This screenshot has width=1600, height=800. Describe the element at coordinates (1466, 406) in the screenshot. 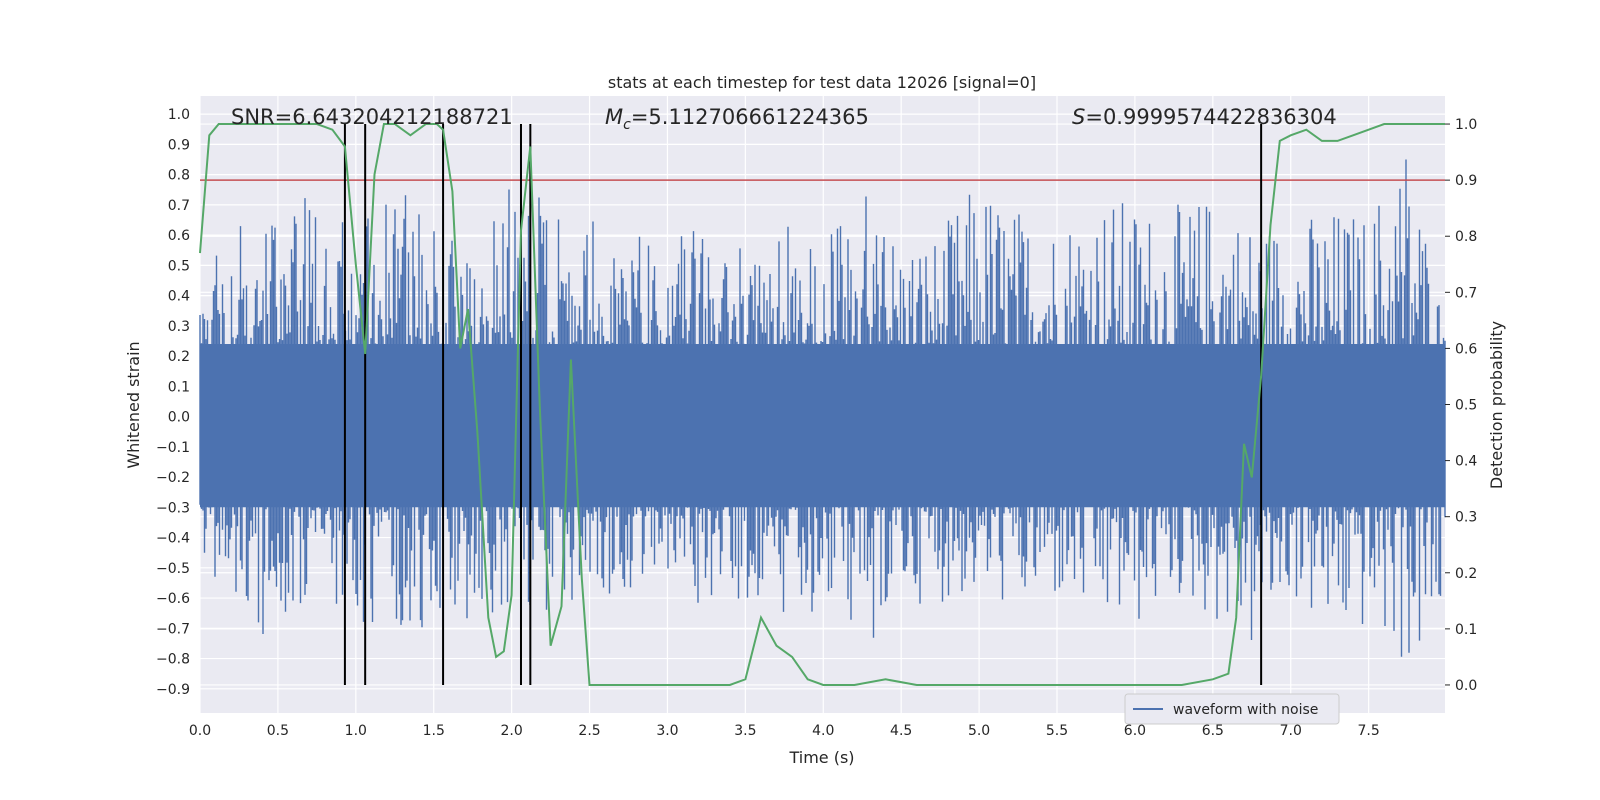

I see `y2-tick-label: 0.5` at that location.